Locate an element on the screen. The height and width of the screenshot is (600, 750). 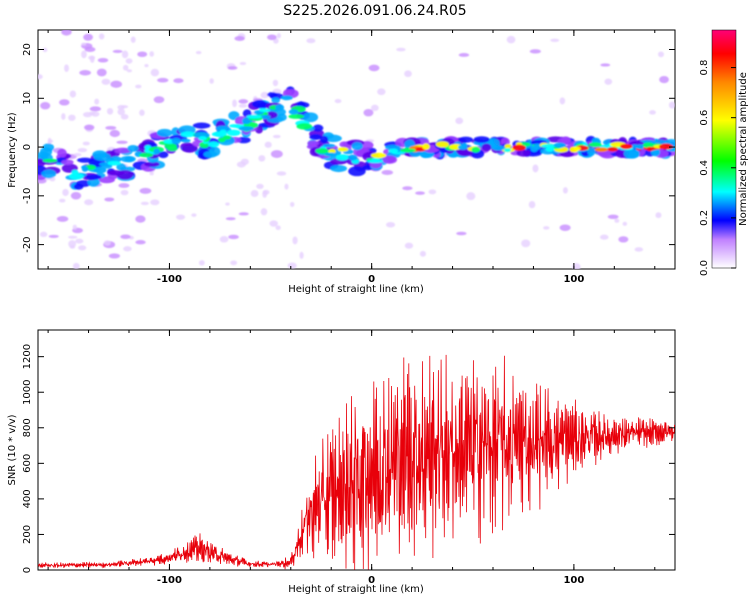
colorbar-label: Normalized spectral amplitude is located at coordinates (743, 149).